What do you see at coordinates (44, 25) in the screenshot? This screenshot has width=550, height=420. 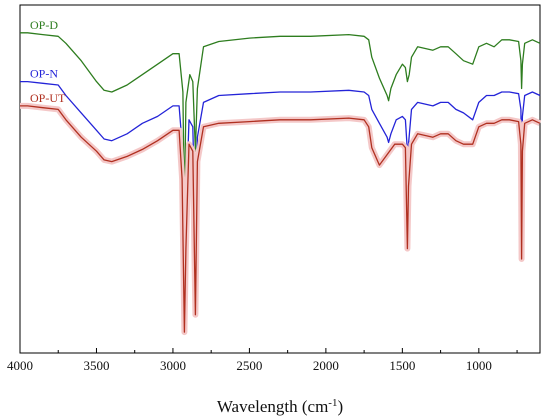 I see `legend-label-op-d: OP-D` at bounding box center [44, 25].